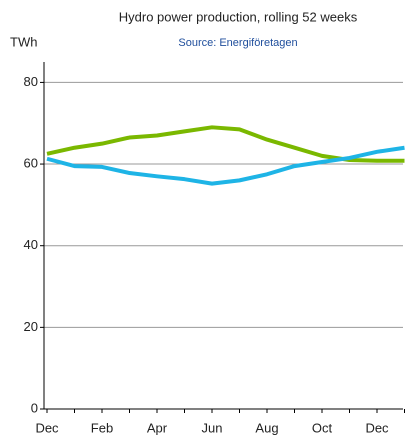  I want to click on y-axis-label: TWh, so click(23, 41).